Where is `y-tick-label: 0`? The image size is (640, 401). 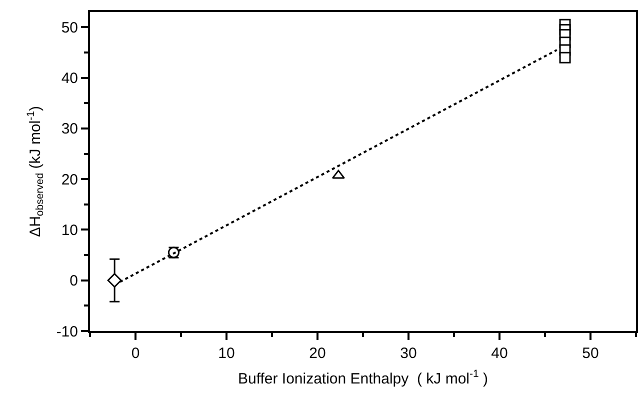
y-tick-label: 0 is located at coordinates (74, 281).